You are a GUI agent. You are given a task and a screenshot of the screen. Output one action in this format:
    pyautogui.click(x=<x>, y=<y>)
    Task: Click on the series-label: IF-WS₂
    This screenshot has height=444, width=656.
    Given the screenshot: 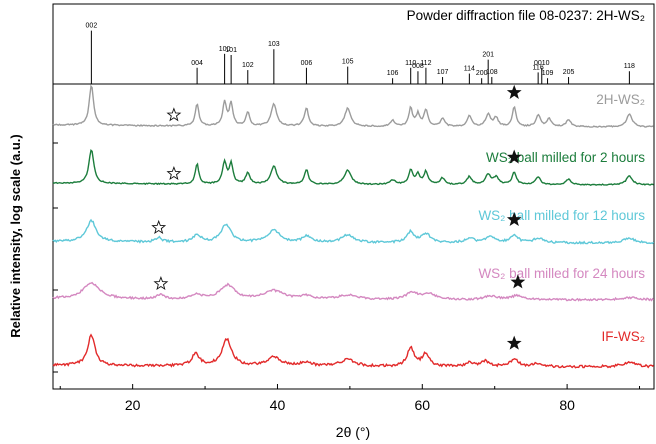 What is the action you would take?
    pyautogui.click(x=623, y=336)
    